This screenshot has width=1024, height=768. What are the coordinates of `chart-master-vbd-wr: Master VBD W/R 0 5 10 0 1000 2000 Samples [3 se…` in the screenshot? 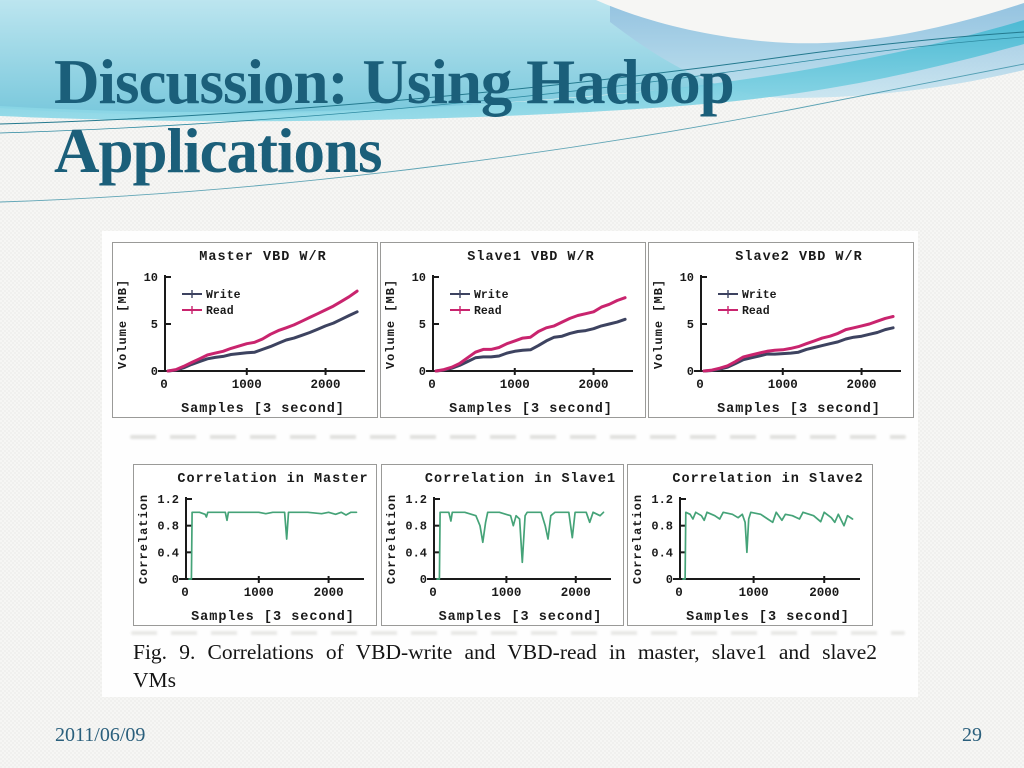 It's located at (245, 330).